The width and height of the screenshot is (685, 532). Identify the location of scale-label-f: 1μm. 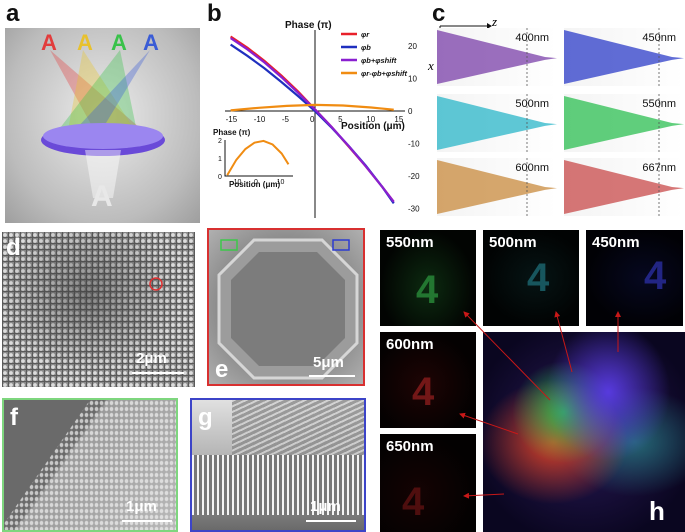
(141, 506).